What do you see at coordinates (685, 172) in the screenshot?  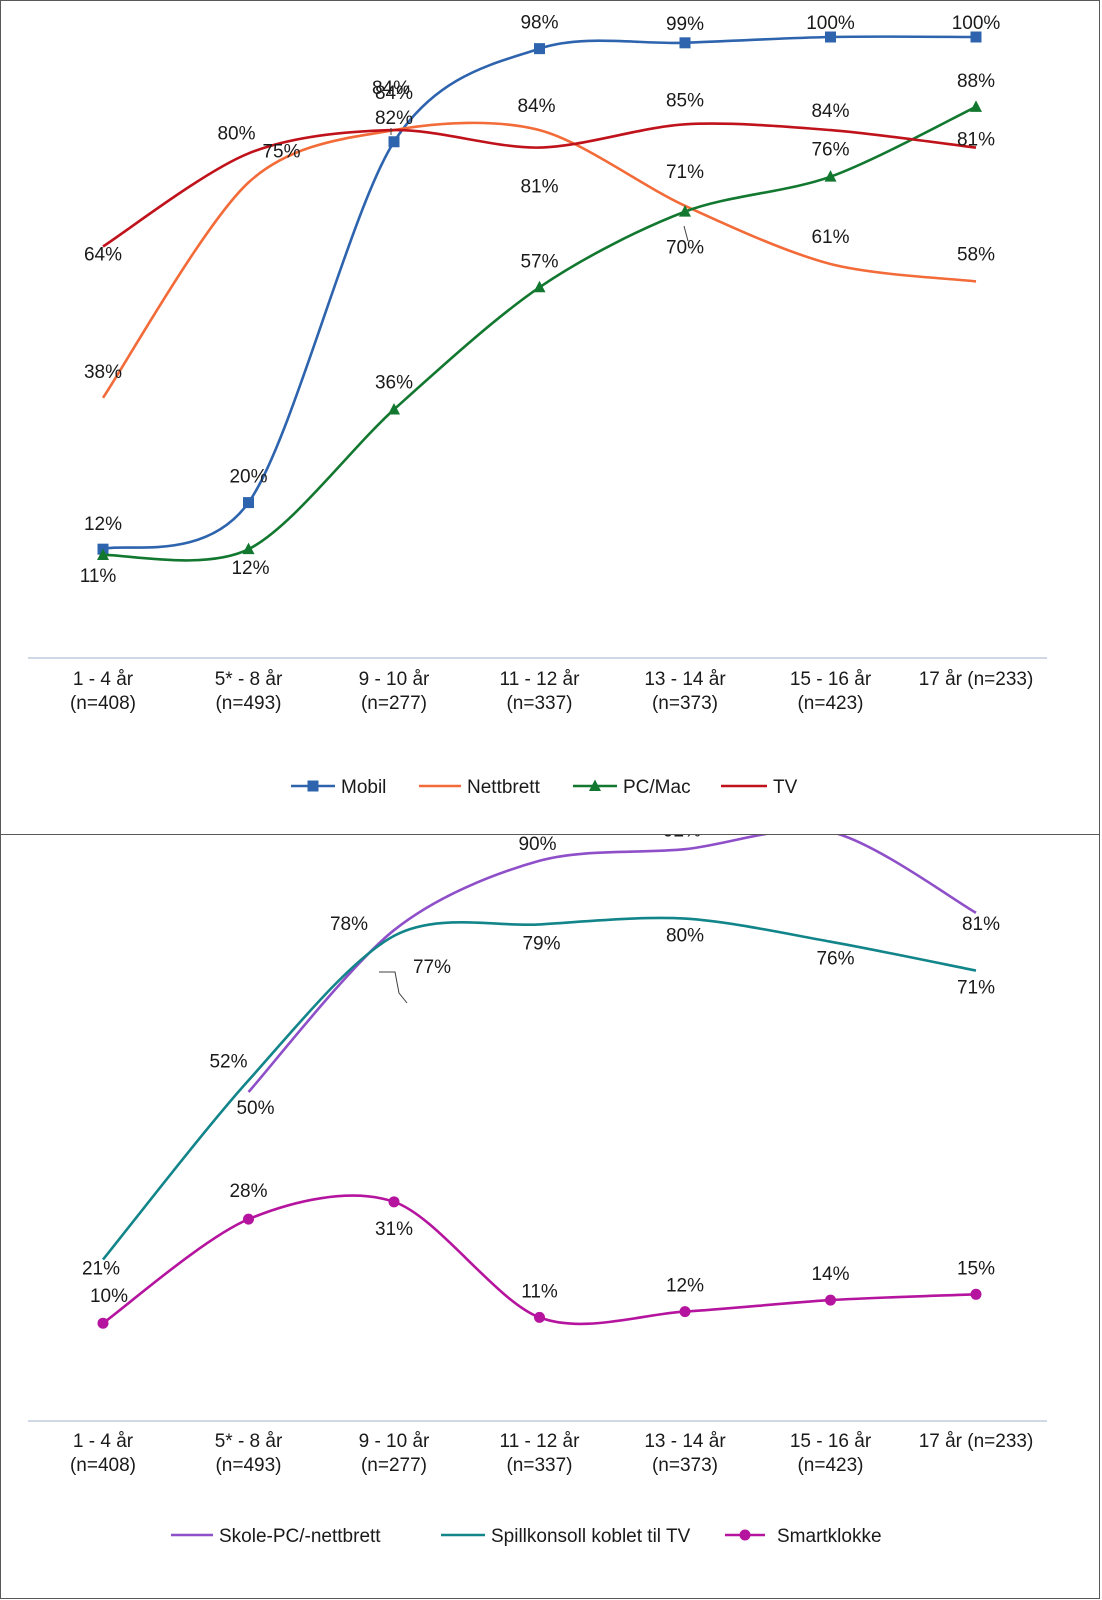 I see `data-label-nettbrett: 71%` at bounding box center [685, 172].